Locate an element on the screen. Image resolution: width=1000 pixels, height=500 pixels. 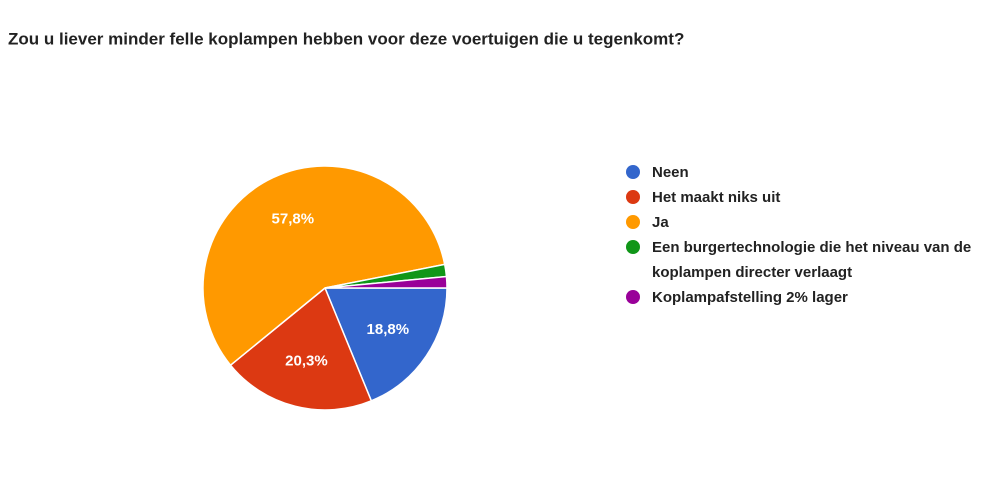
slice-label: 57,8% is located at coordinates (293, 219).